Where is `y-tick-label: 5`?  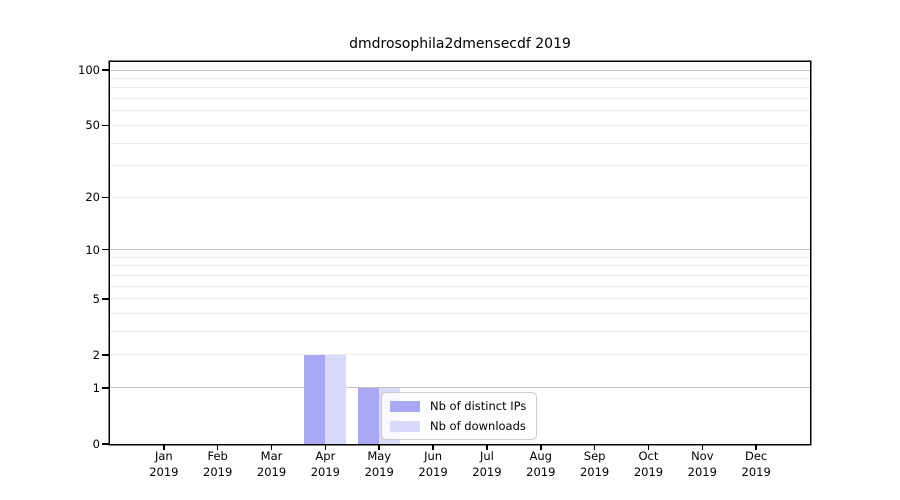 y-tick-label: 5 is located at coordinates (96, 298).